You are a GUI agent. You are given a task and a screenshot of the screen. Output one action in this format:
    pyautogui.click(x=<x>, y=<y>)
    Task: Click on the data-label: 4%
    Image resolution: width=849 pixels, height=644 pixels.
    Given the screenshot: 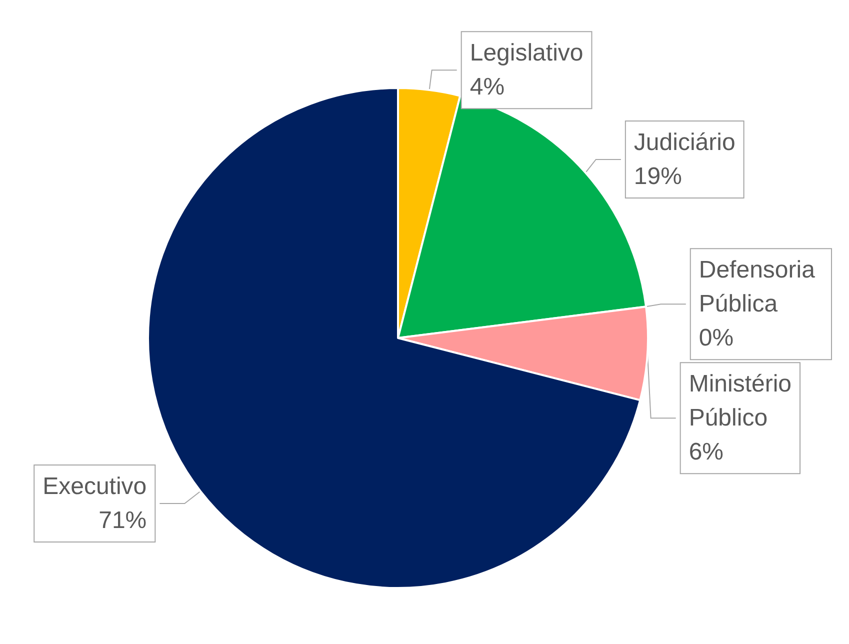 What is the action you would take?
    pyautogui.click(x=487, y=87)
    